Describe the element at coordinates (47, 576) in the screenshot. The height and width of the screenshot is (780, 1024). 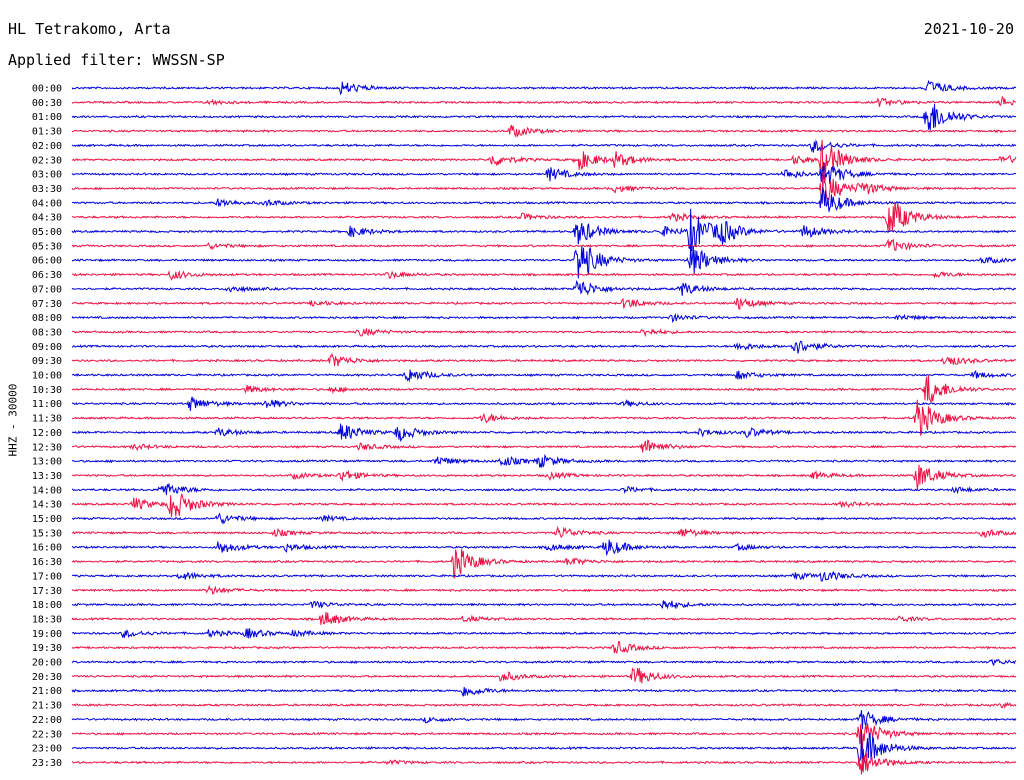
I see `time-tick-label: 17:00` at that location.